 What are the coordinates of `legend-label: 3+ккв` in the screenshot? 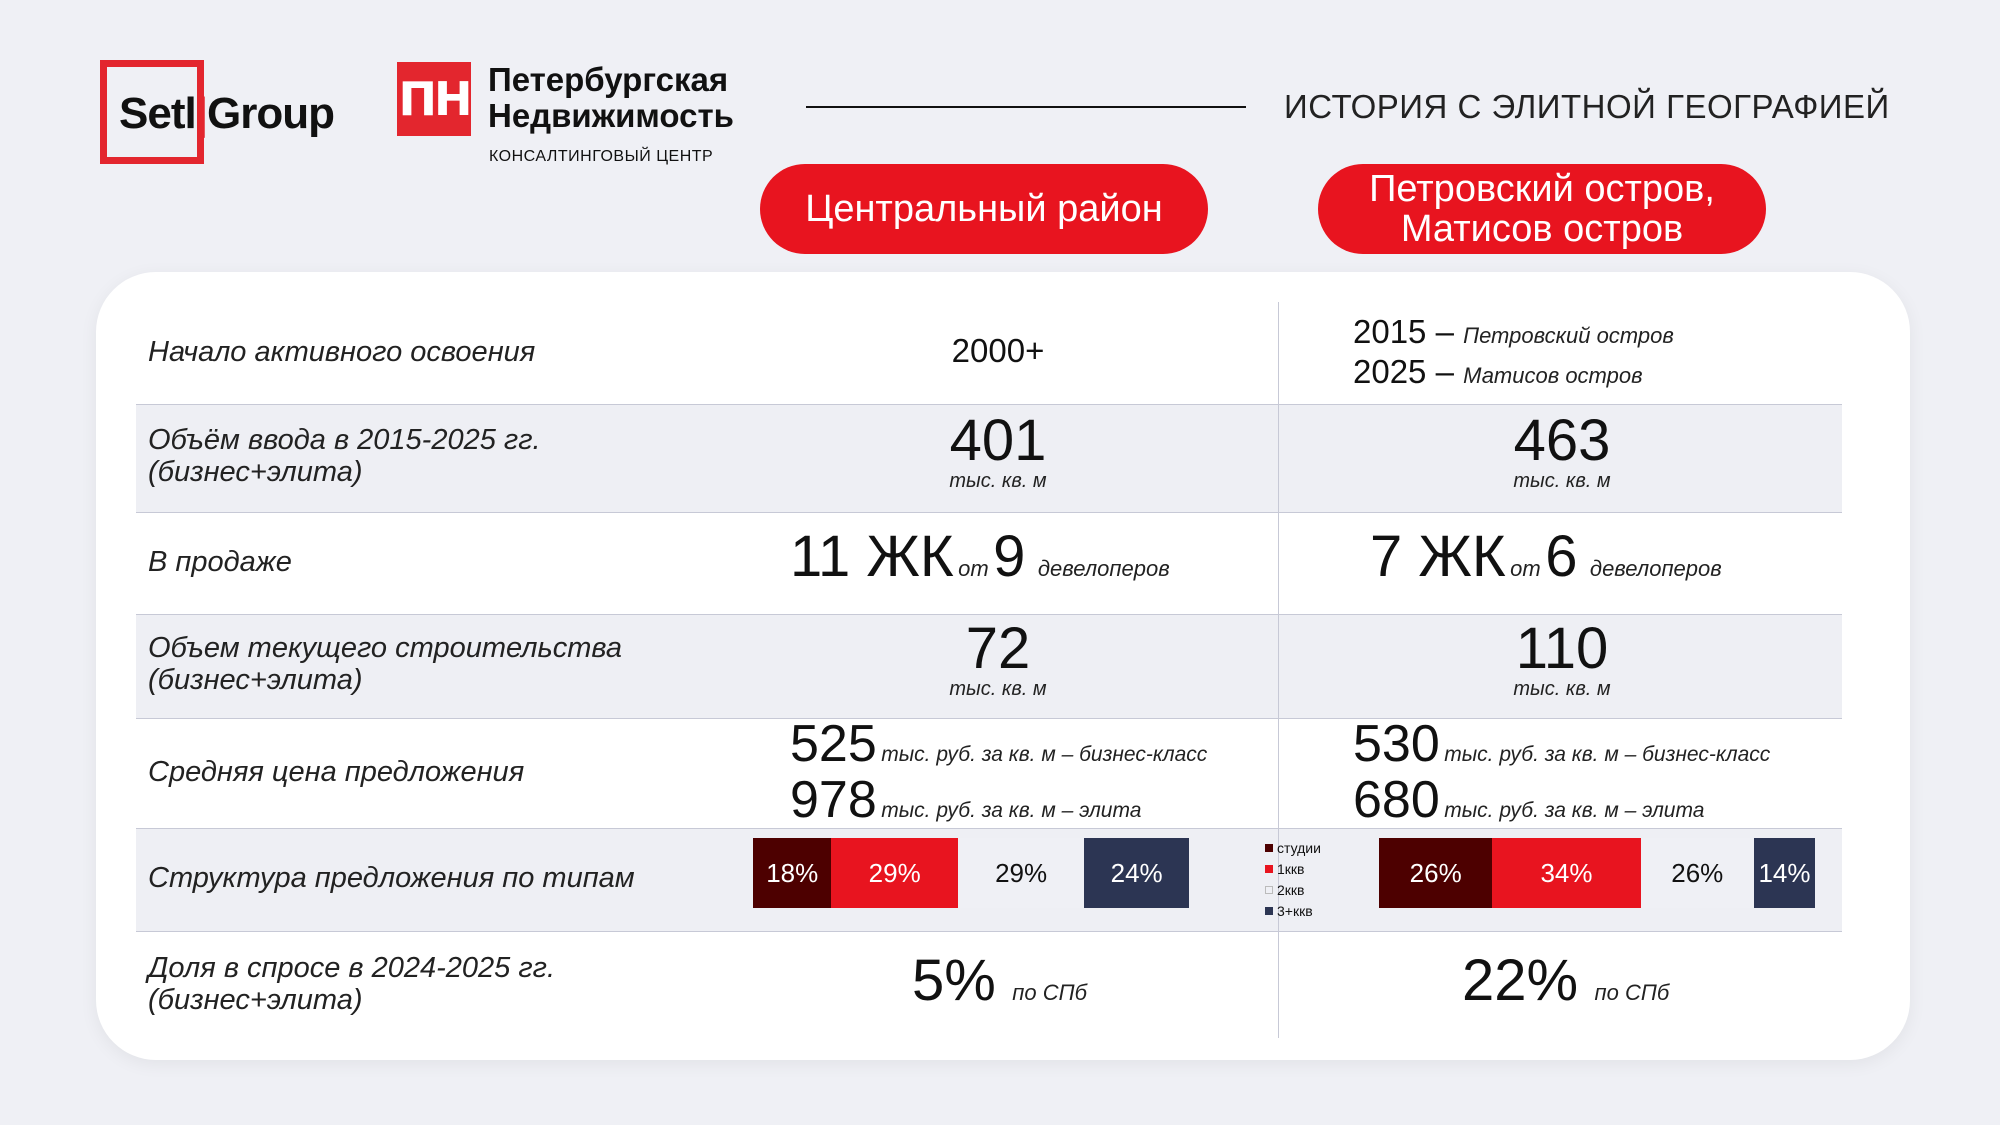 It's located at (1295, 911).